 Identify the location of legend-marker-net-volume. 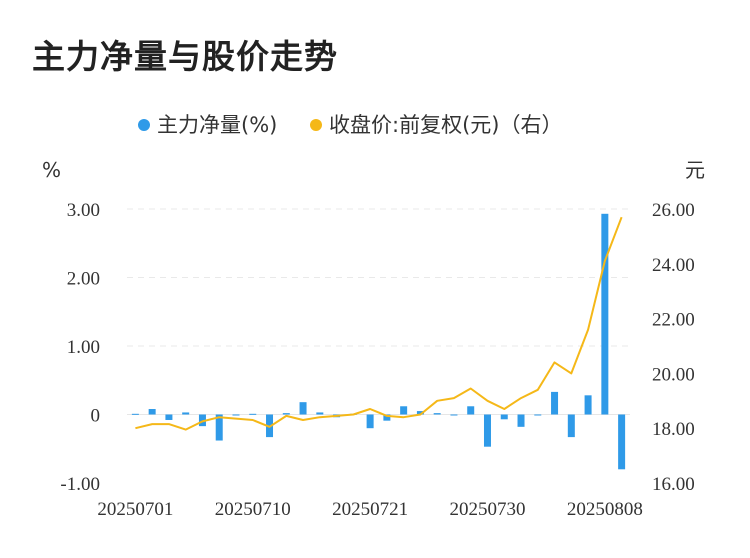
(144, 125).